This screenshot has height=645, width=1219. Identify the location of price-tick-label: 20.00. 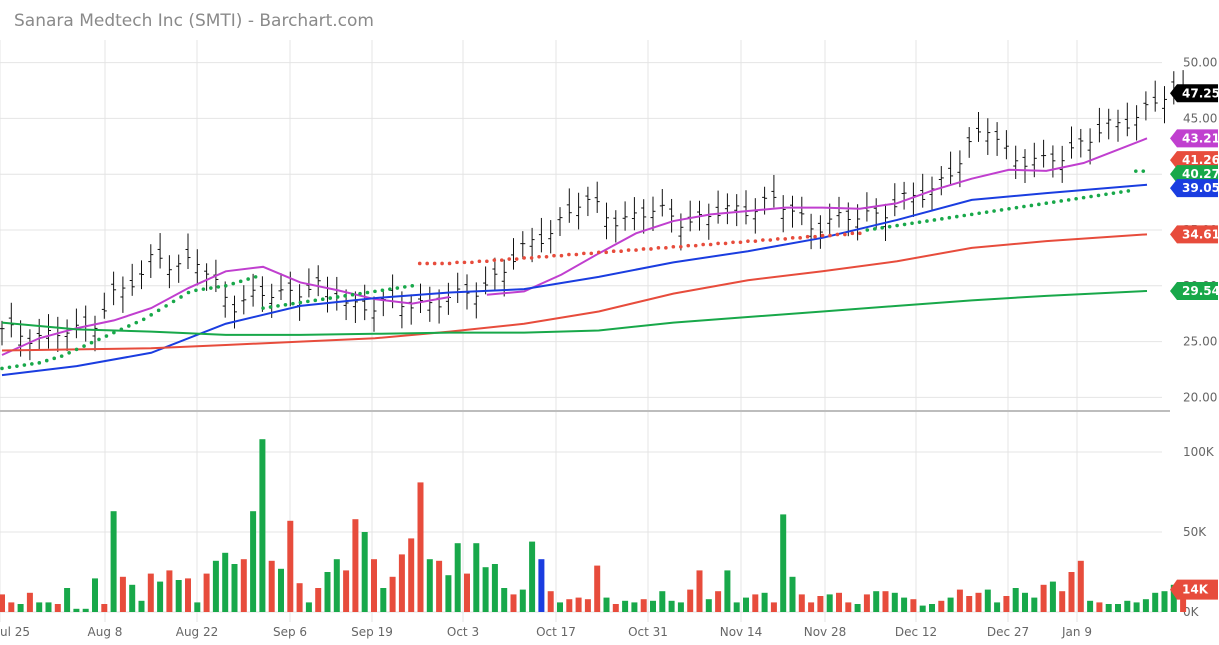
(1200, 397).